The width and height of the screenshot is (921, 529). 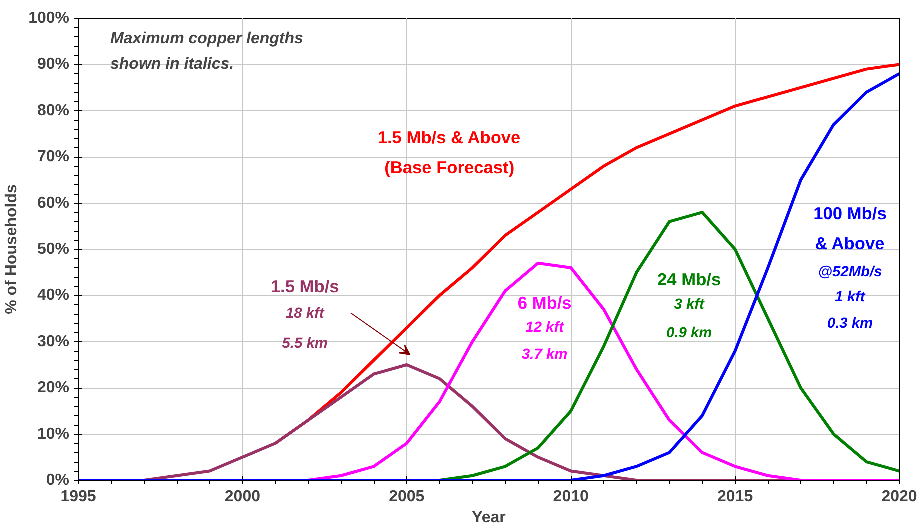 What do you see at coordinates (689, 334) in the screenshot?
I see `annotation: 0.9 km` at bounding box center [689, 334].